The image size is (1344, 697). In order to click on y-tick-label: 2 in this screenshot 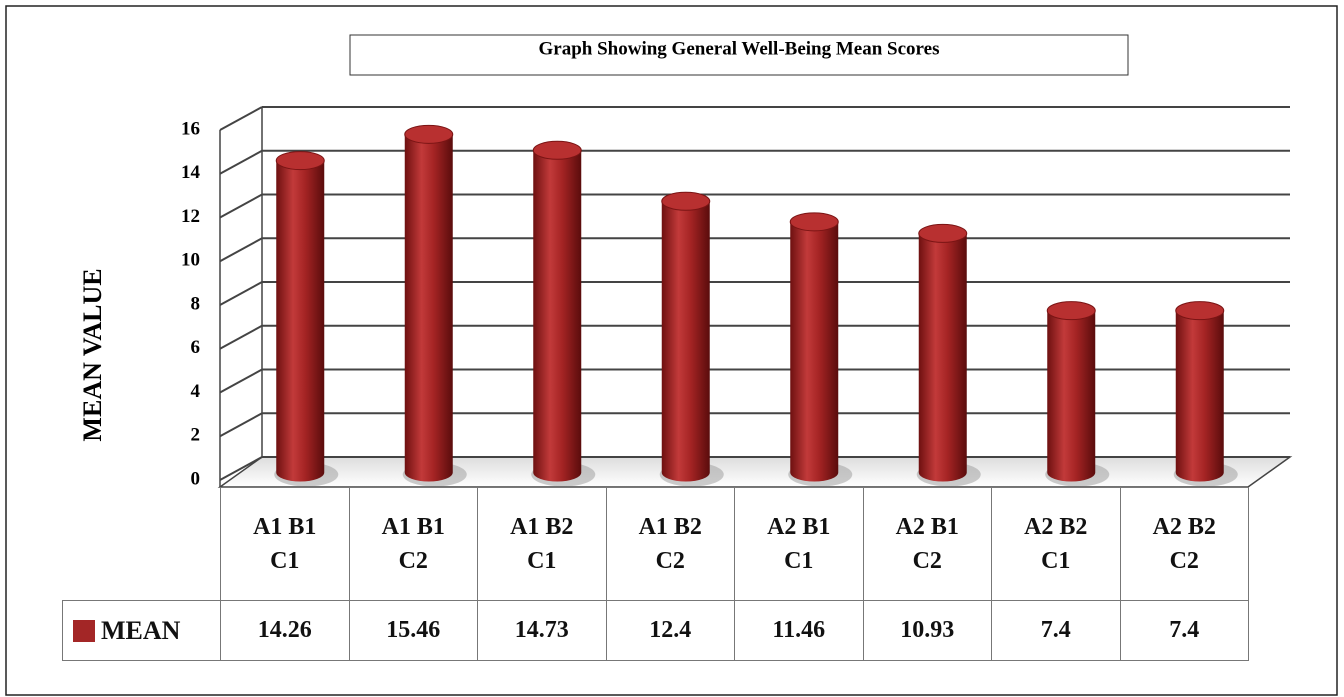, I will do `click(196, 435)`.